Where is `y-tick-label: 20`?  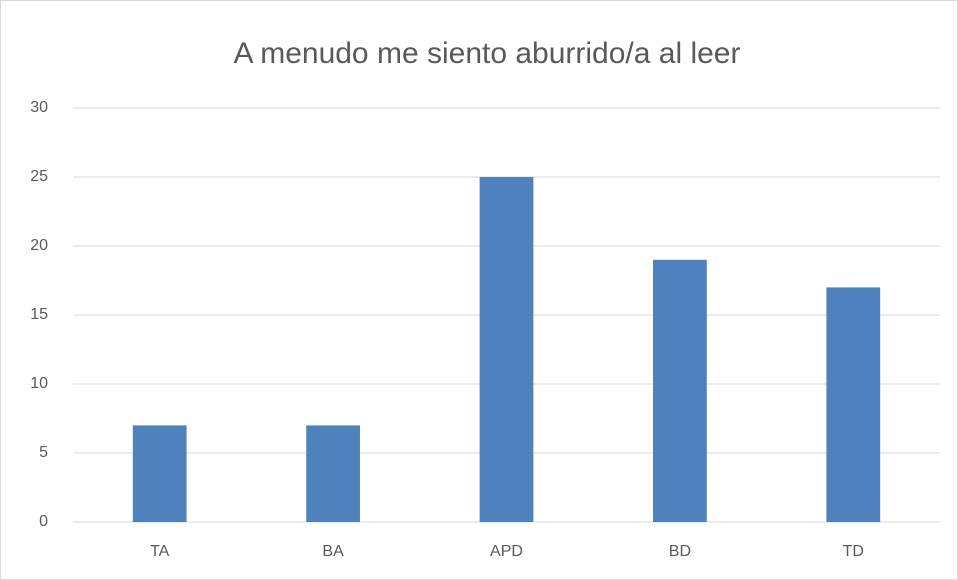
y-tick-label: 20 is located at coordinates (39, 245).